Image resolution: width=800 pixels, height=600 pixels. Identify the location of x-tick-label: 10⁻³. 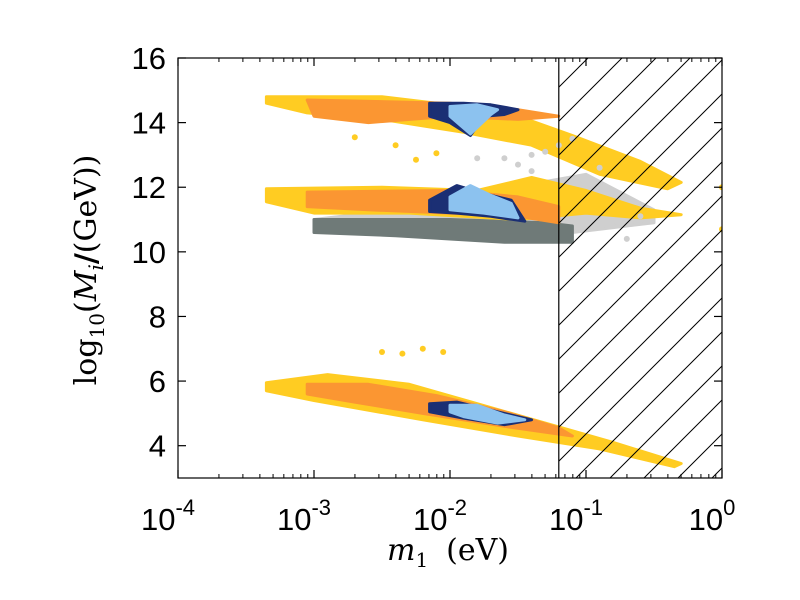
(304, 516).